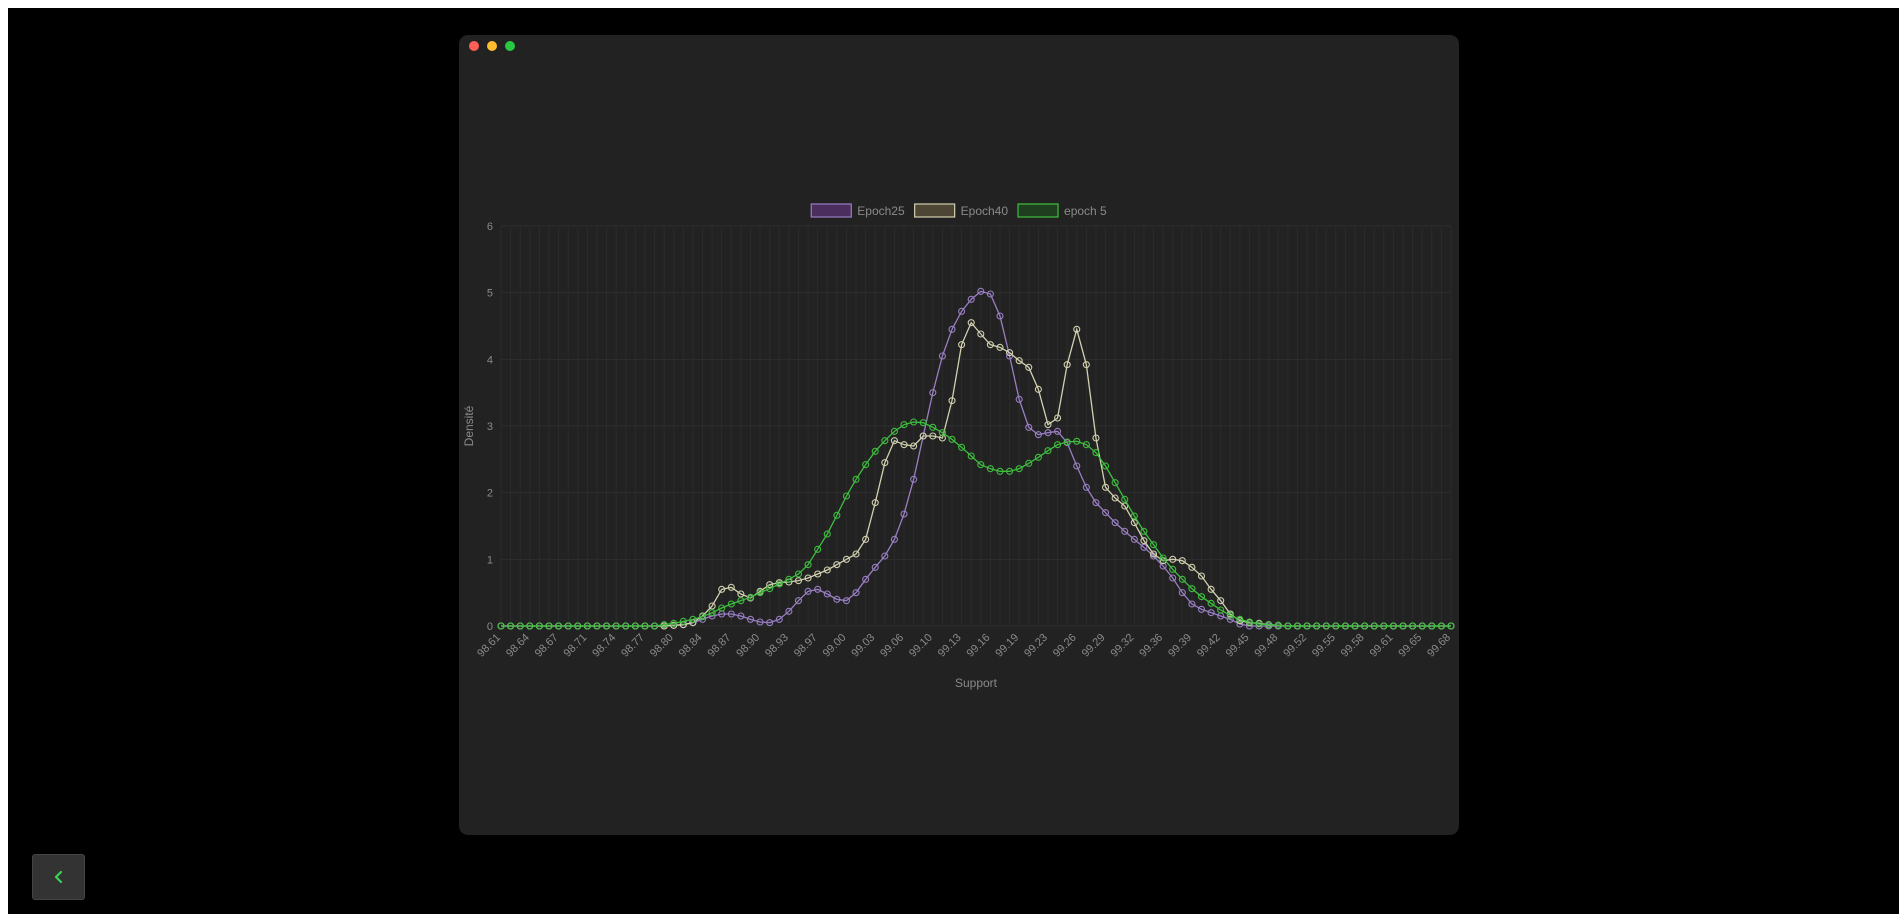 This screenshot has width=1899, height=914. What do you see at coordinates (985, 211) in the screenshot?
I see `legend-label: Epoch40` at bounding box center [985, 211].